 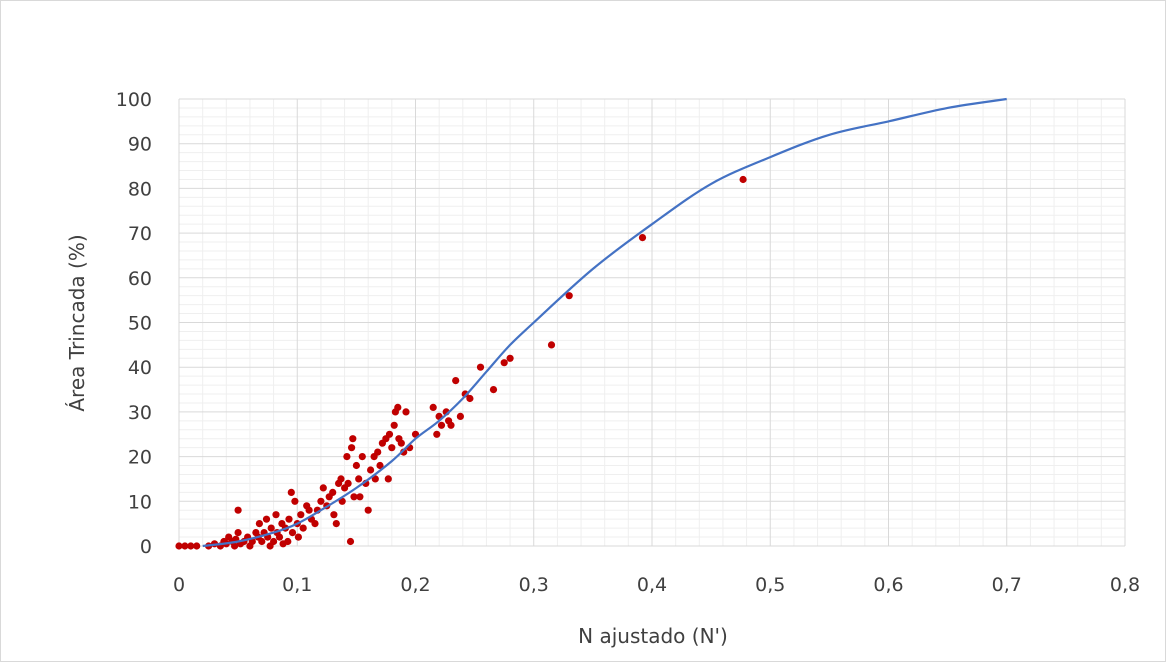 I want to click on x-axis-ticks: 0 0,1 0,2 0,3 0,4 0,5 0,6 0,7 0,8, so click(x=656, y=585).